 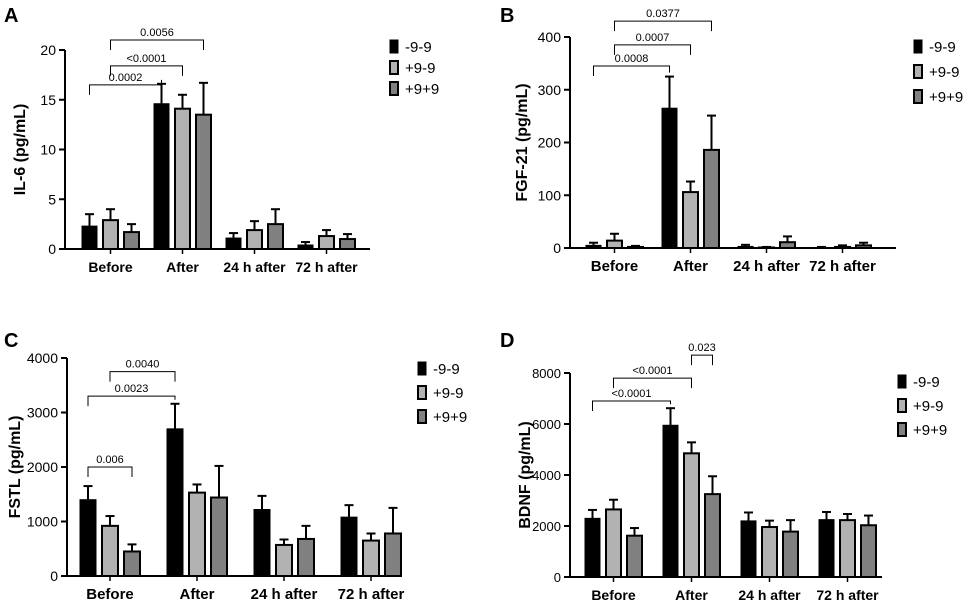 What do you see at coordinates (48, 100) in the screenshot?
I see `y-tick-label: 15` at bounding box center [48, 100].